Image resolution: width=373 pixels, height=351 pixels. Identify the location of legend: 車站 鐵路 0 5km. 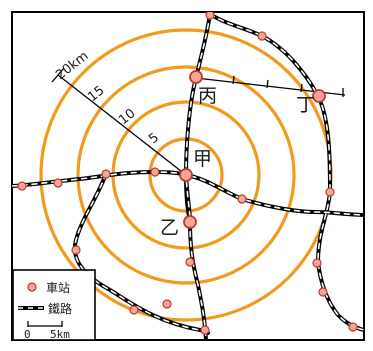
(54, 305).